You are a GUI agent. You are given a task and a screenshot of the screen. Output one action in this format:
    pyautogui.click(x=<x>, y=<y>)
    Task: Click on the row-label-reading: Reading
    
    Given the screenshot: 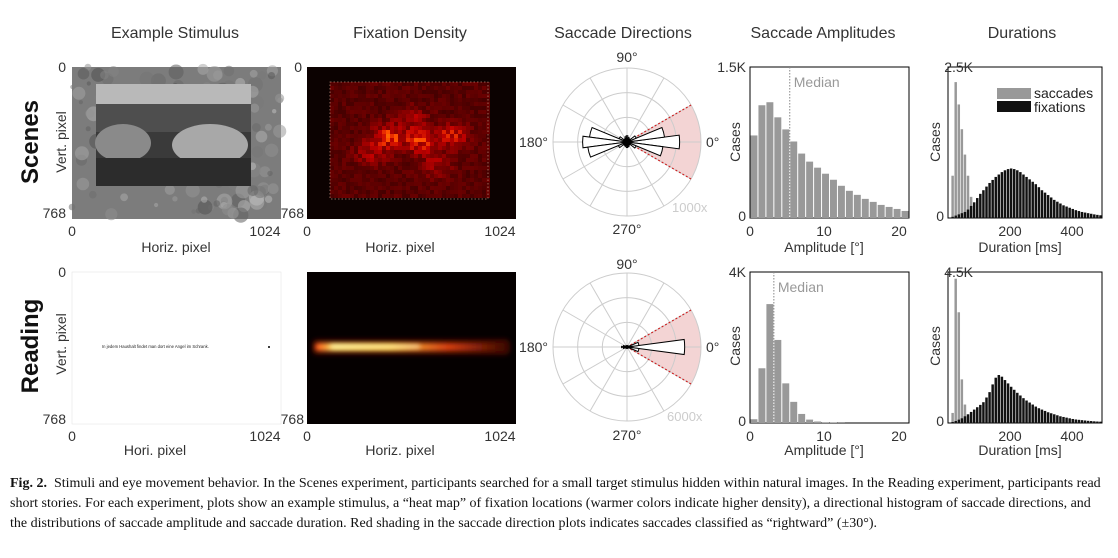 What is the action you would take?
    pyautogui.click(x=30, y=346)
    